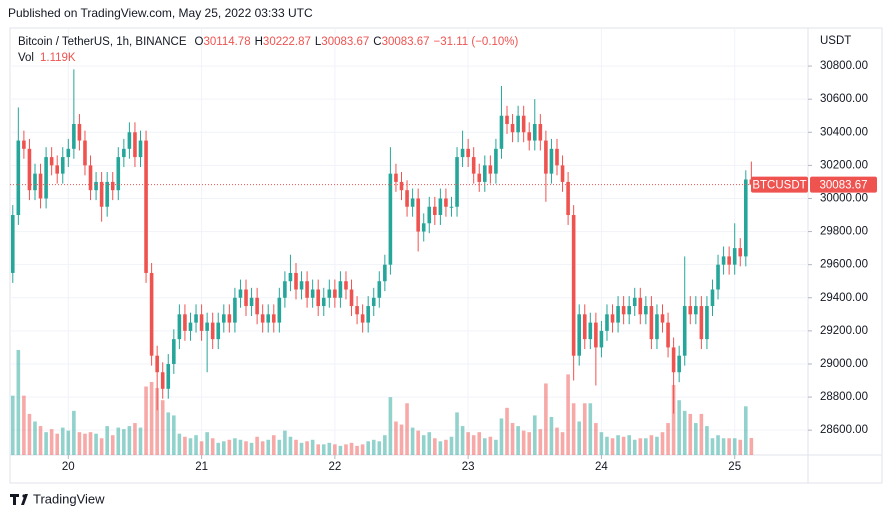 This screenshot has height=517, width=892. I want to click on legend-l-value: 30083.67, so click(345, 42).